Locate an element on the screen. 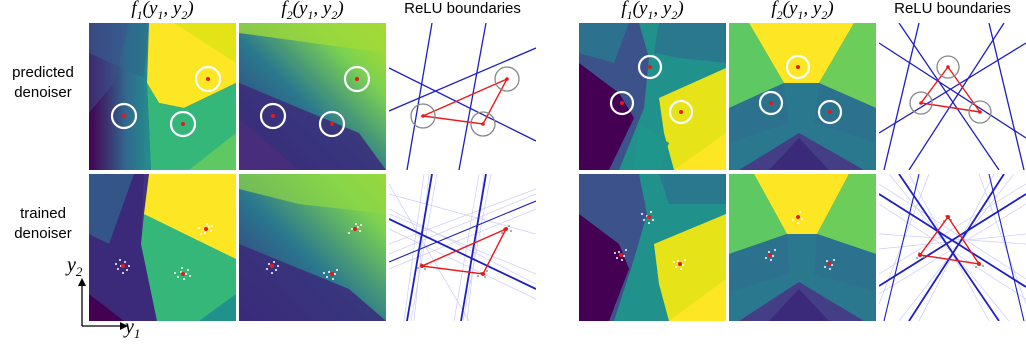 The image size is (1026, 347). panel-relu-trained-left is located at coordinates (462, 247).